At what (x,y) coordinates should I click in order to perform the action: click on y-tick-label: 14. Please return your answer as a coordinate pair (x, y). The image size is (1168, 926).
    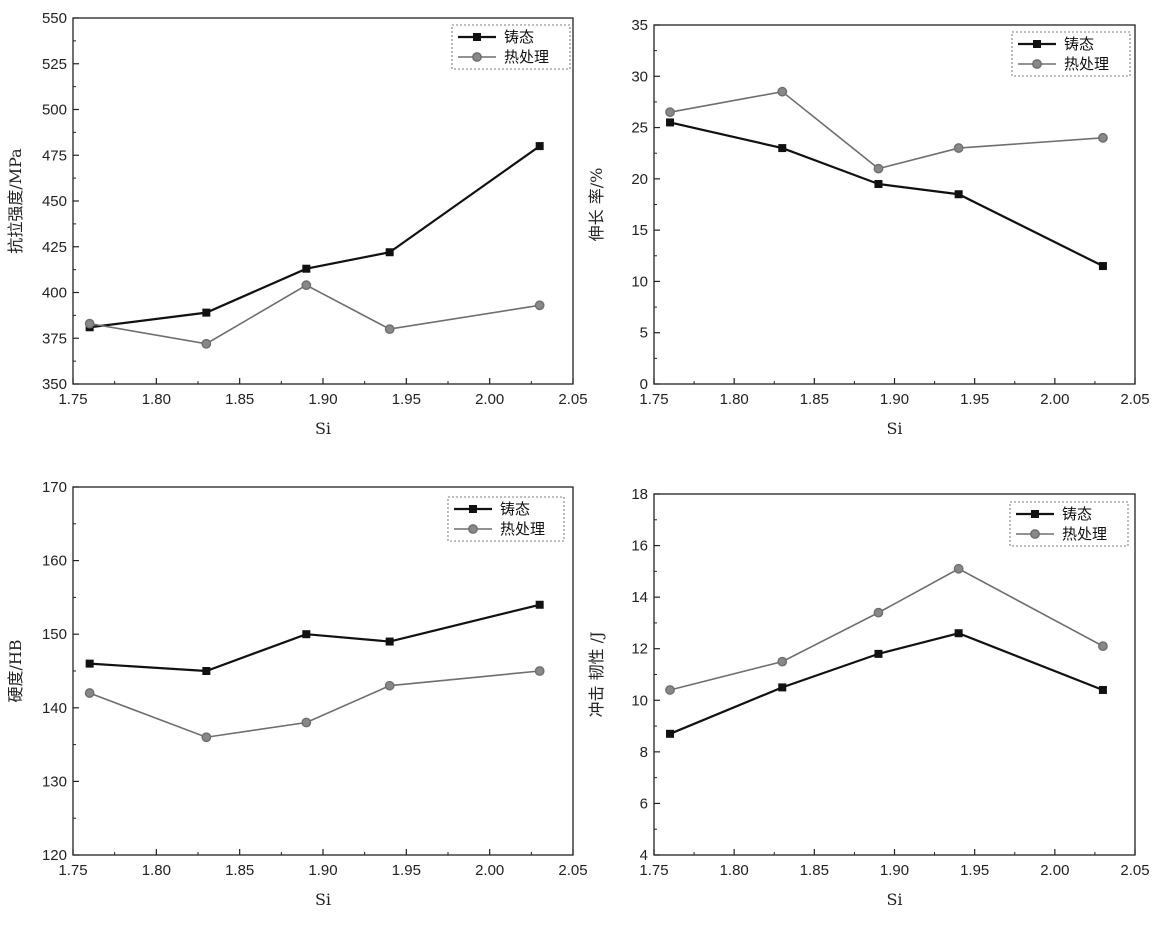
    Looking at the image, I should click on (639, 597).